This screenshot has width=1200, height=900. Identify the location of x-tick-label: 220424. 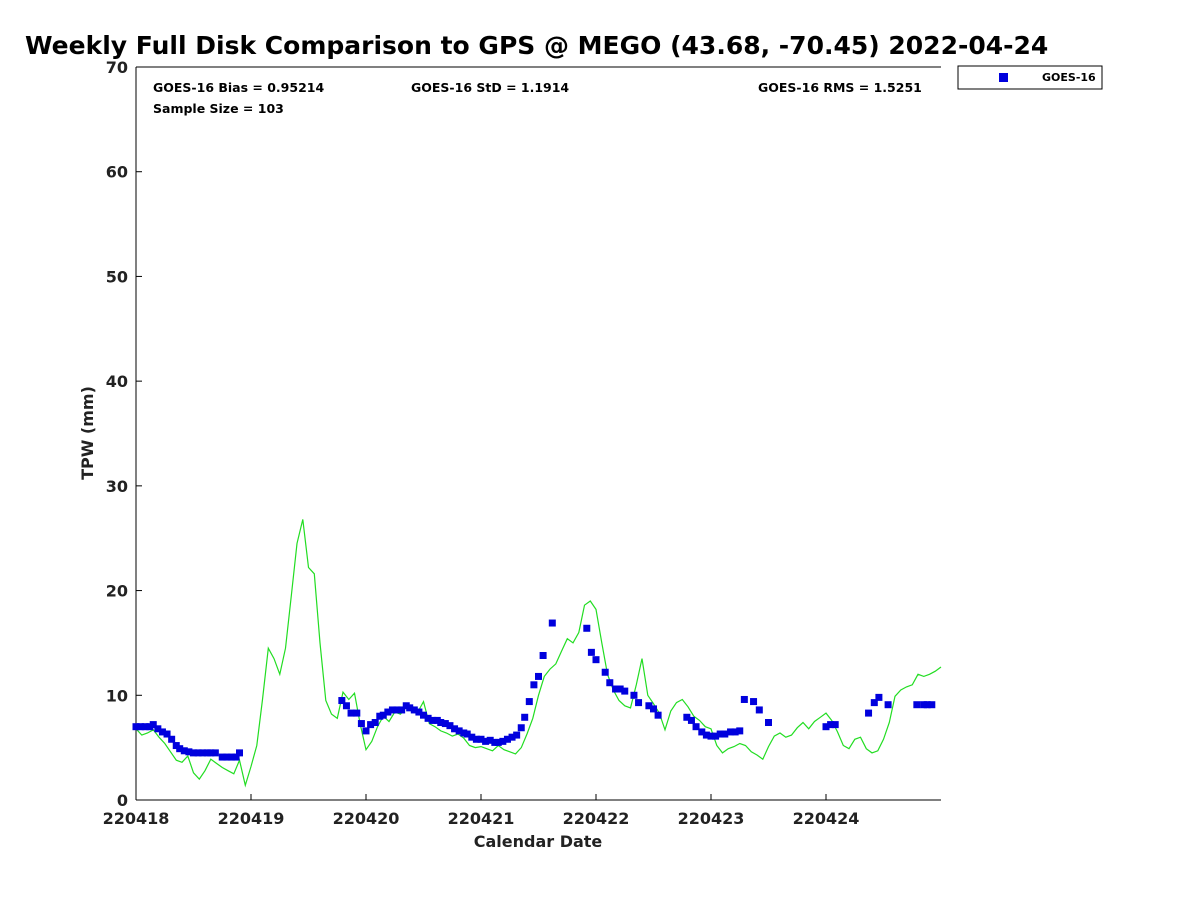
(826, 818).